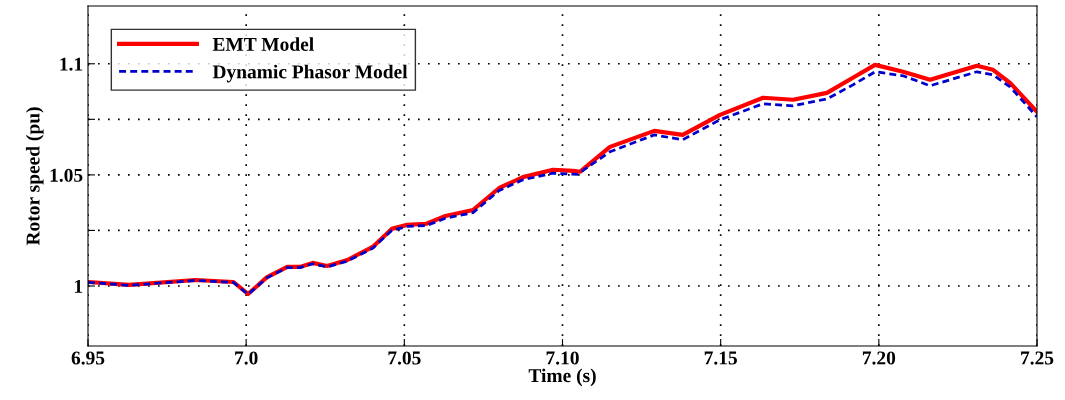  I want to click on y-tick-label: 1, so click(78, 286).